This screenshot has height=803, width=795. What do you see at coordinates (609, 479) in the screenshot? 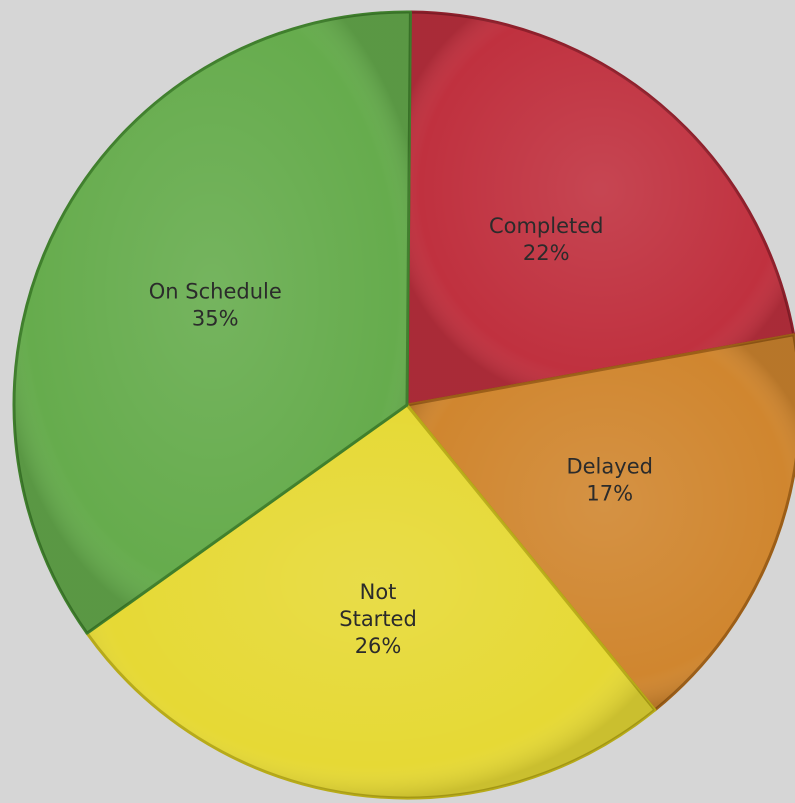
I see `slice-label-delayed: Delayed 17%` at bounding box center [609, 479].